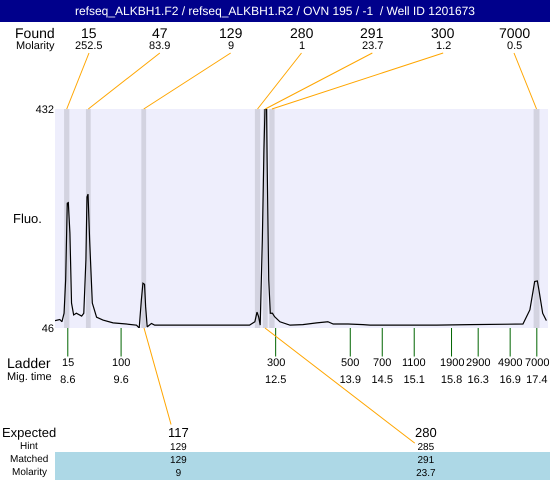 This screenshot has width=550, height=480. Describe the element at coordinates (510, 363) in the screenshot. I see `annotation: 4900` at that location.